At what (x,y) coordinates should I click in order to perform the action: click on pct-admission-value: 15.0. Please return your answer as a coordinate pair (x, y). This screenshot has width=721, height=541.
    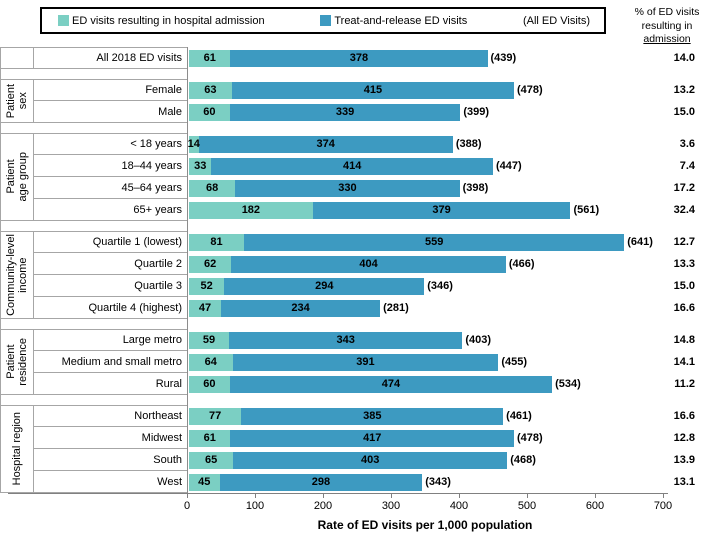
    Looking at the image, I should click on (684, 286).